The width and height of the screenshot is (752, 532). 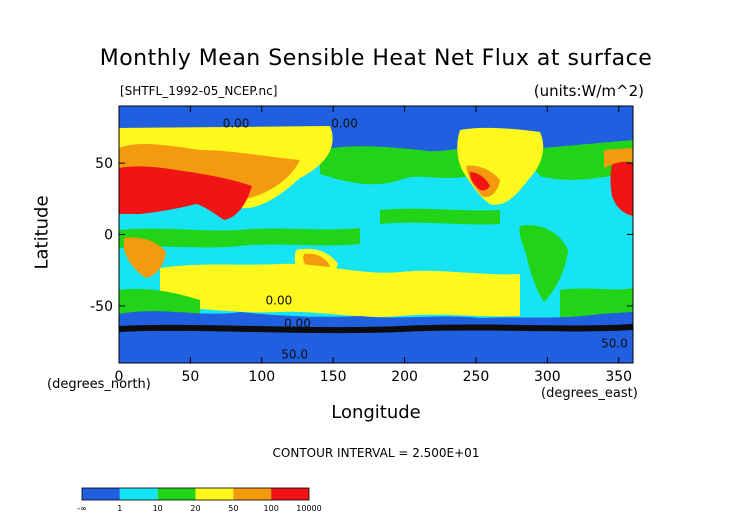 What do you see at coordinates (547, 377) in the screenshot?
I see `x-tick-label: 300` at bounding box center [547, 377].